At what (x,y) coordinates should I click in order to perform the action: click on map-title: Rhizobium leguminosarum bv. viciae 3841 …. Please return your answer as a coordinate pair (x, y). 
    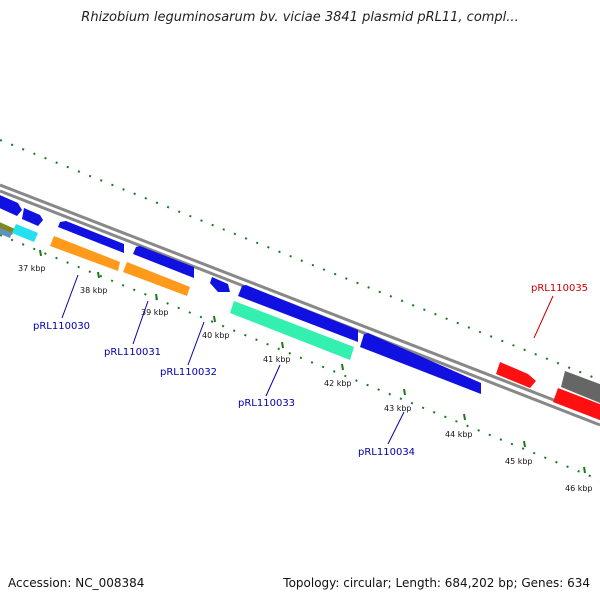
    Looking at the image, I should click on (300, 17).